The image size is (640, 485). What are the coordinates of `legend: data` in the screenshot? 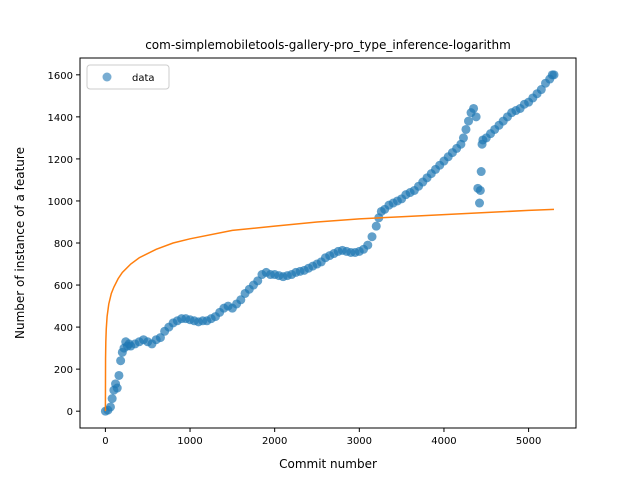 It's located at (128, 77).